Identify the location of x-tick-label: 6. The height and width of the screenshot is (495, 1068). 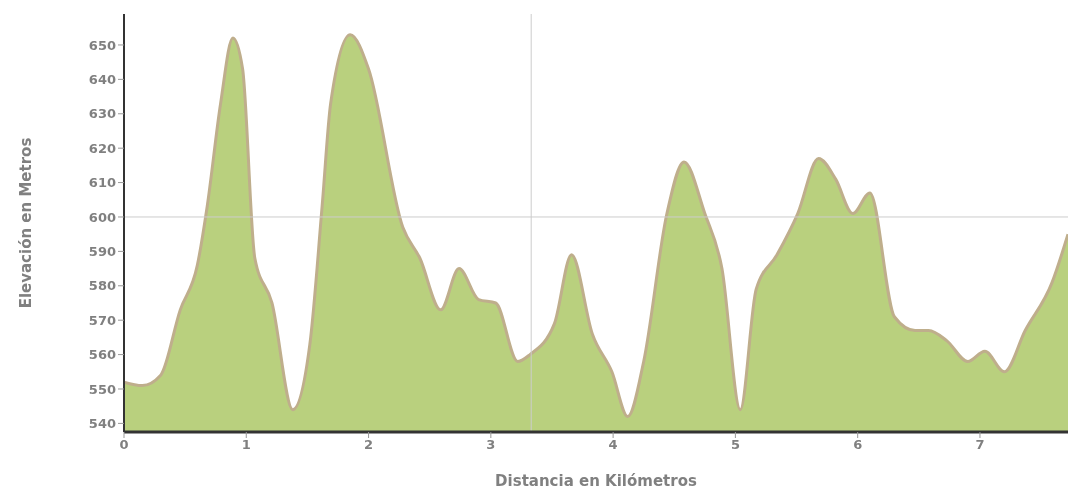
(858, 445).